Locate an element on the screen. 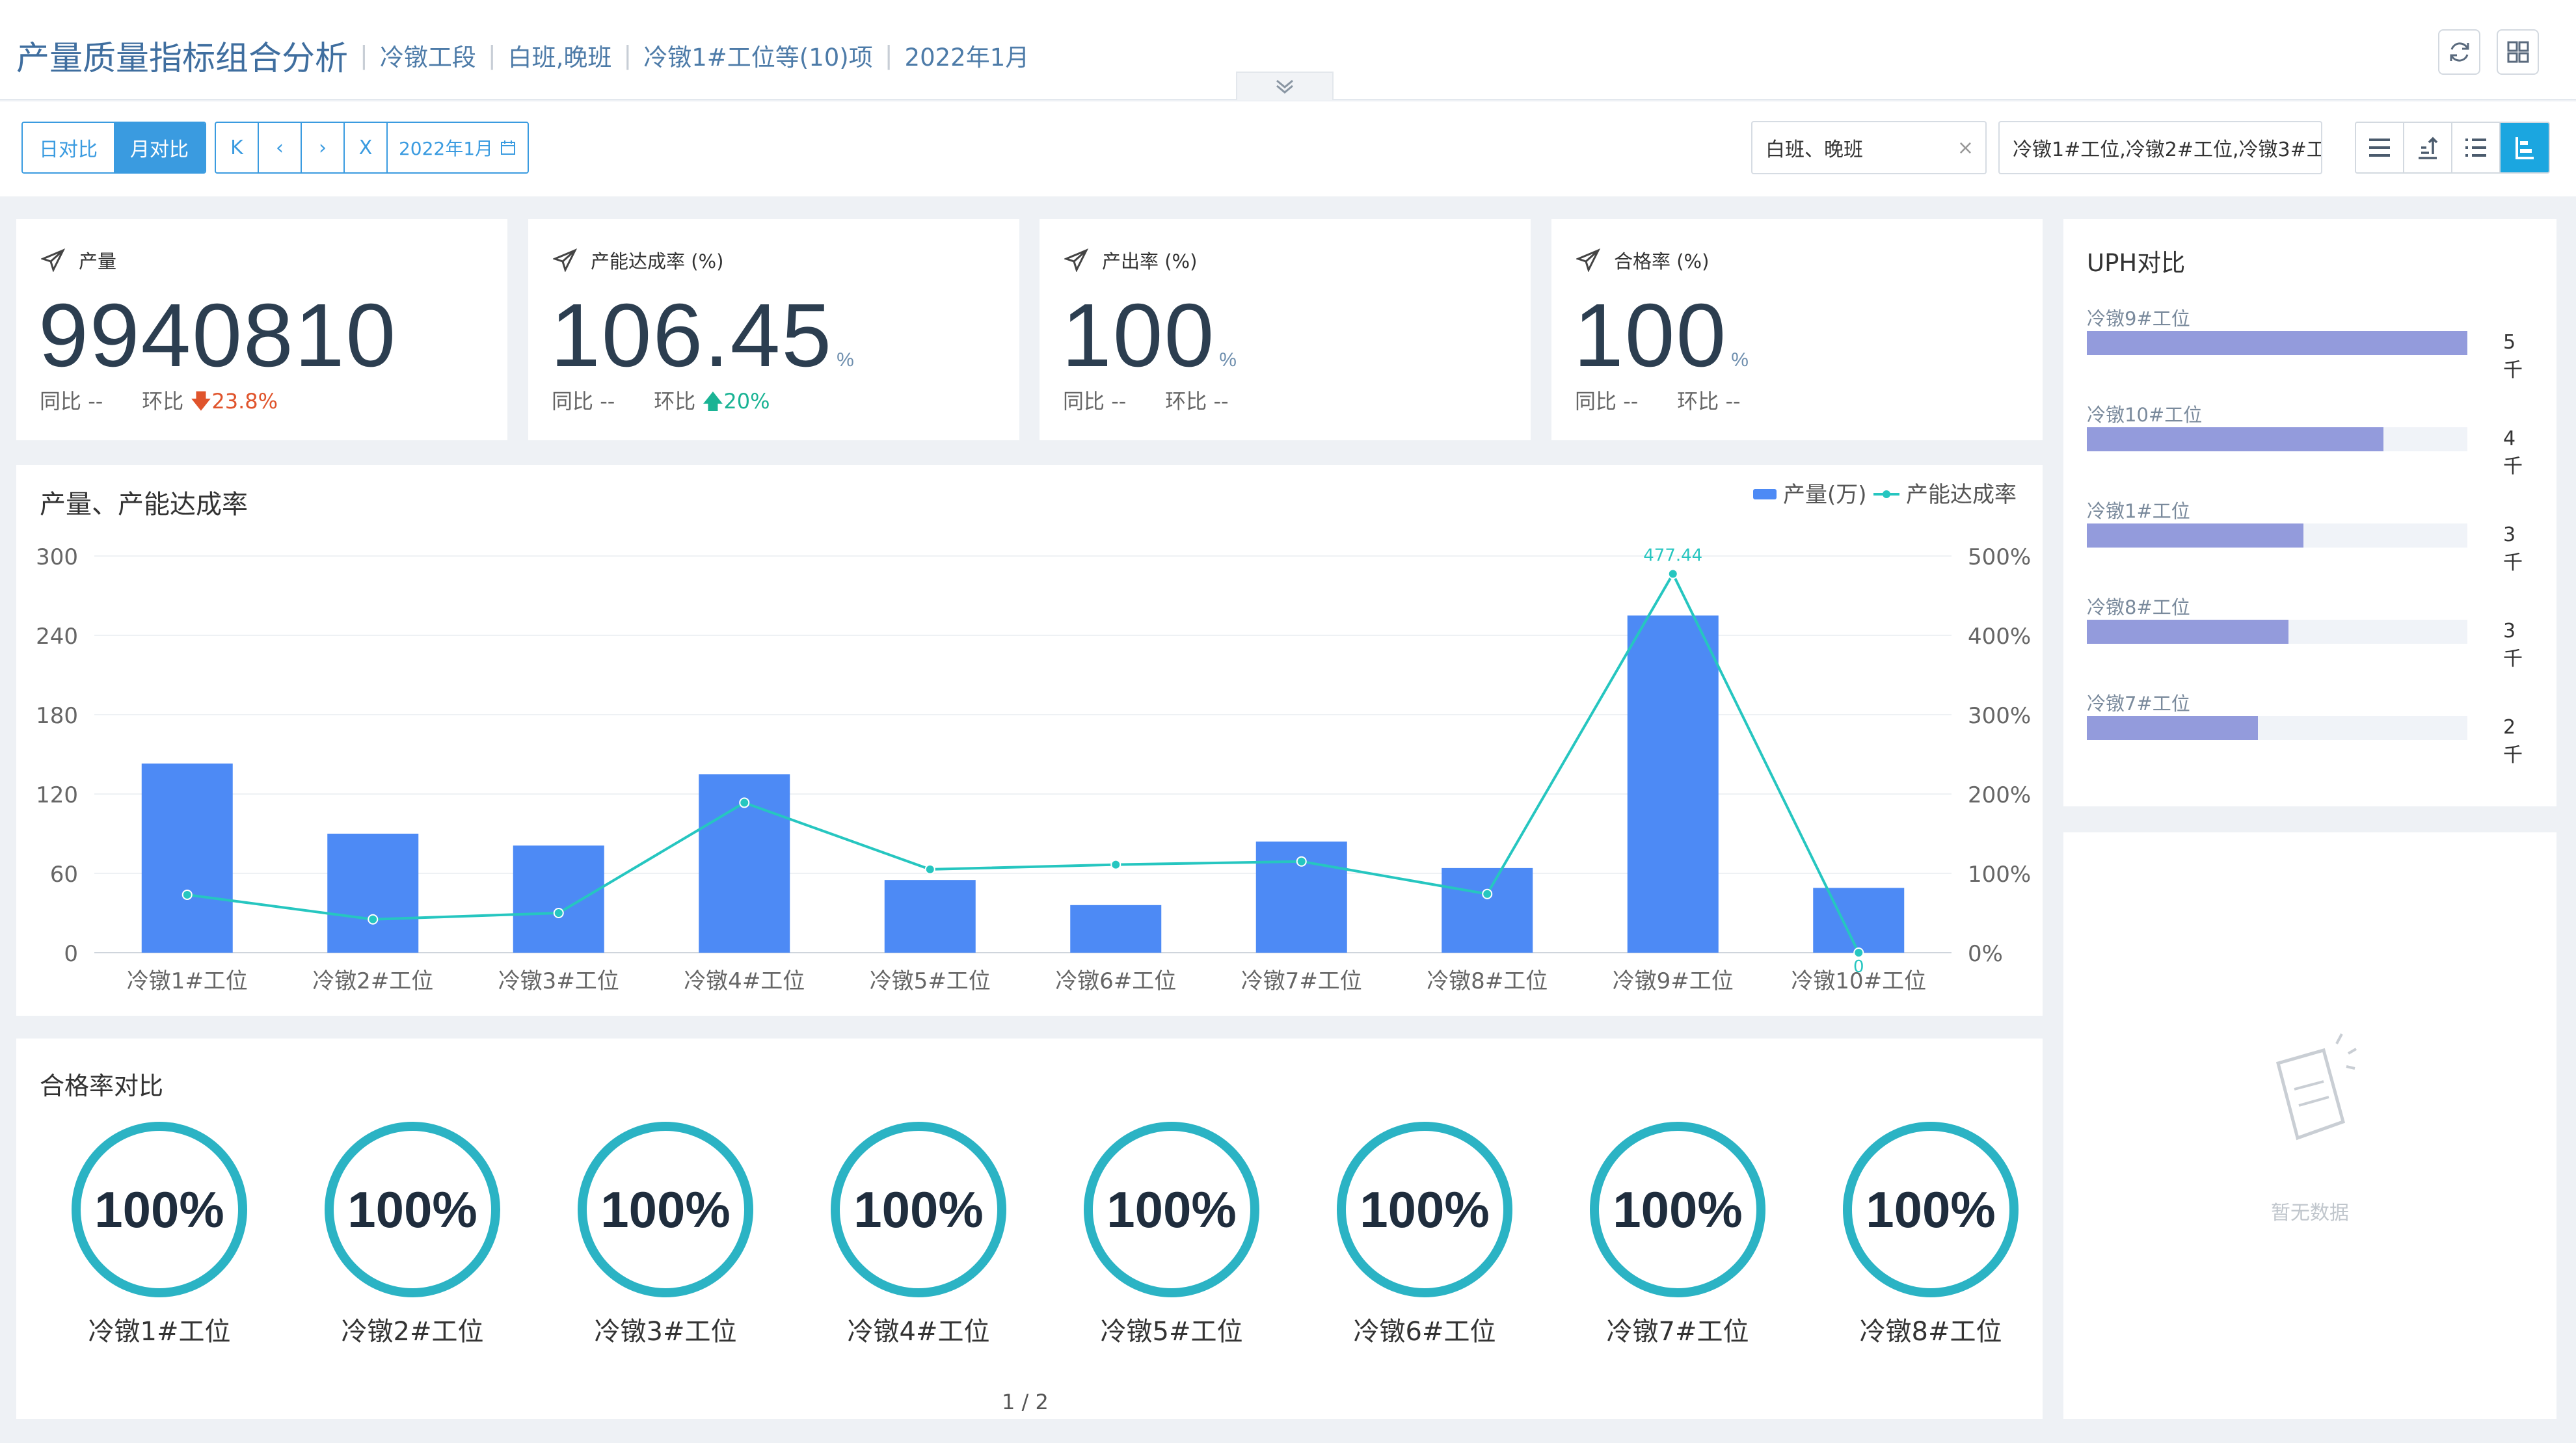  date-picker: 2022年1月 is located at coordinates (458, 147).